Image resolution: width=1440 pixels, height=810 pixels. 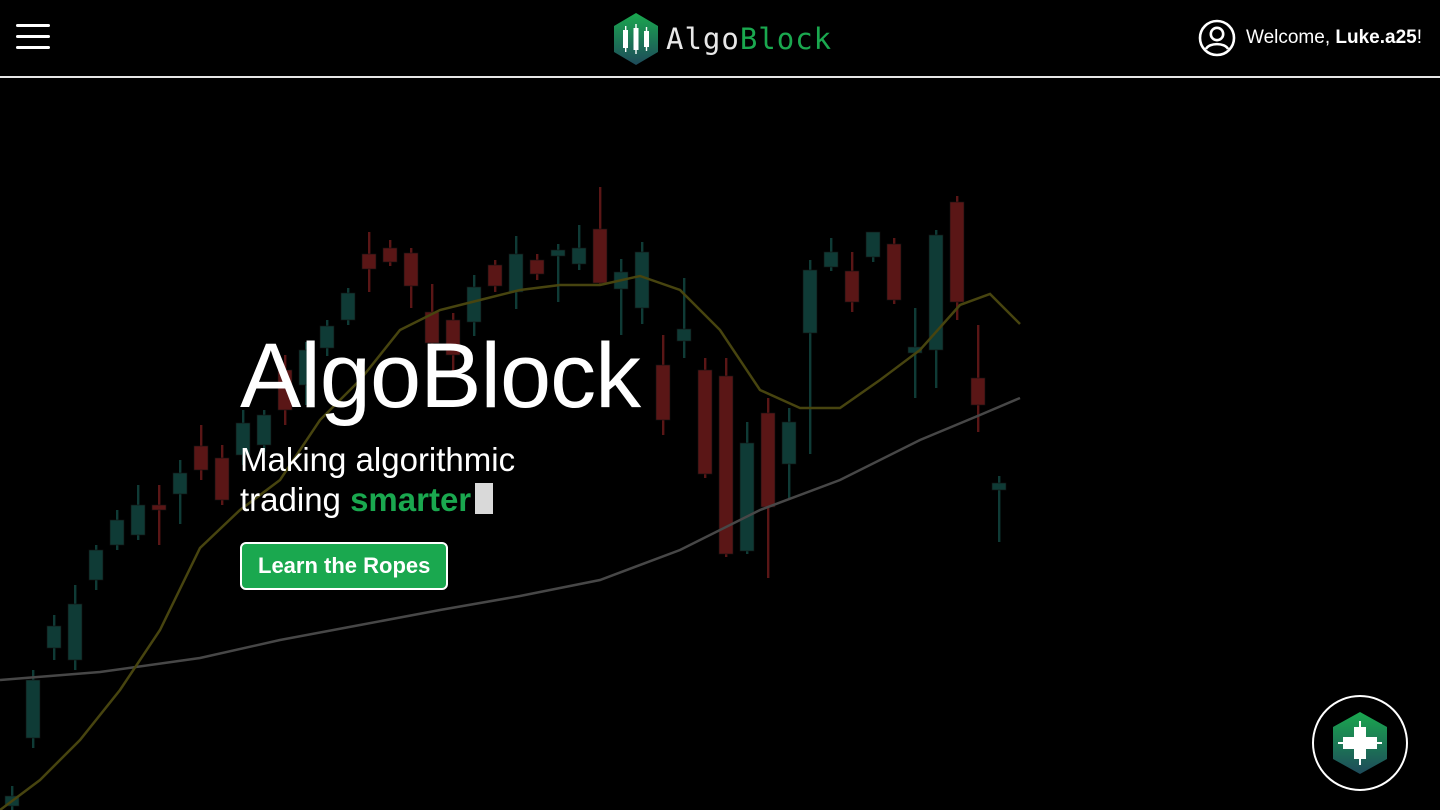 I want to click on typing-cursor, so click(x=484, y=498).